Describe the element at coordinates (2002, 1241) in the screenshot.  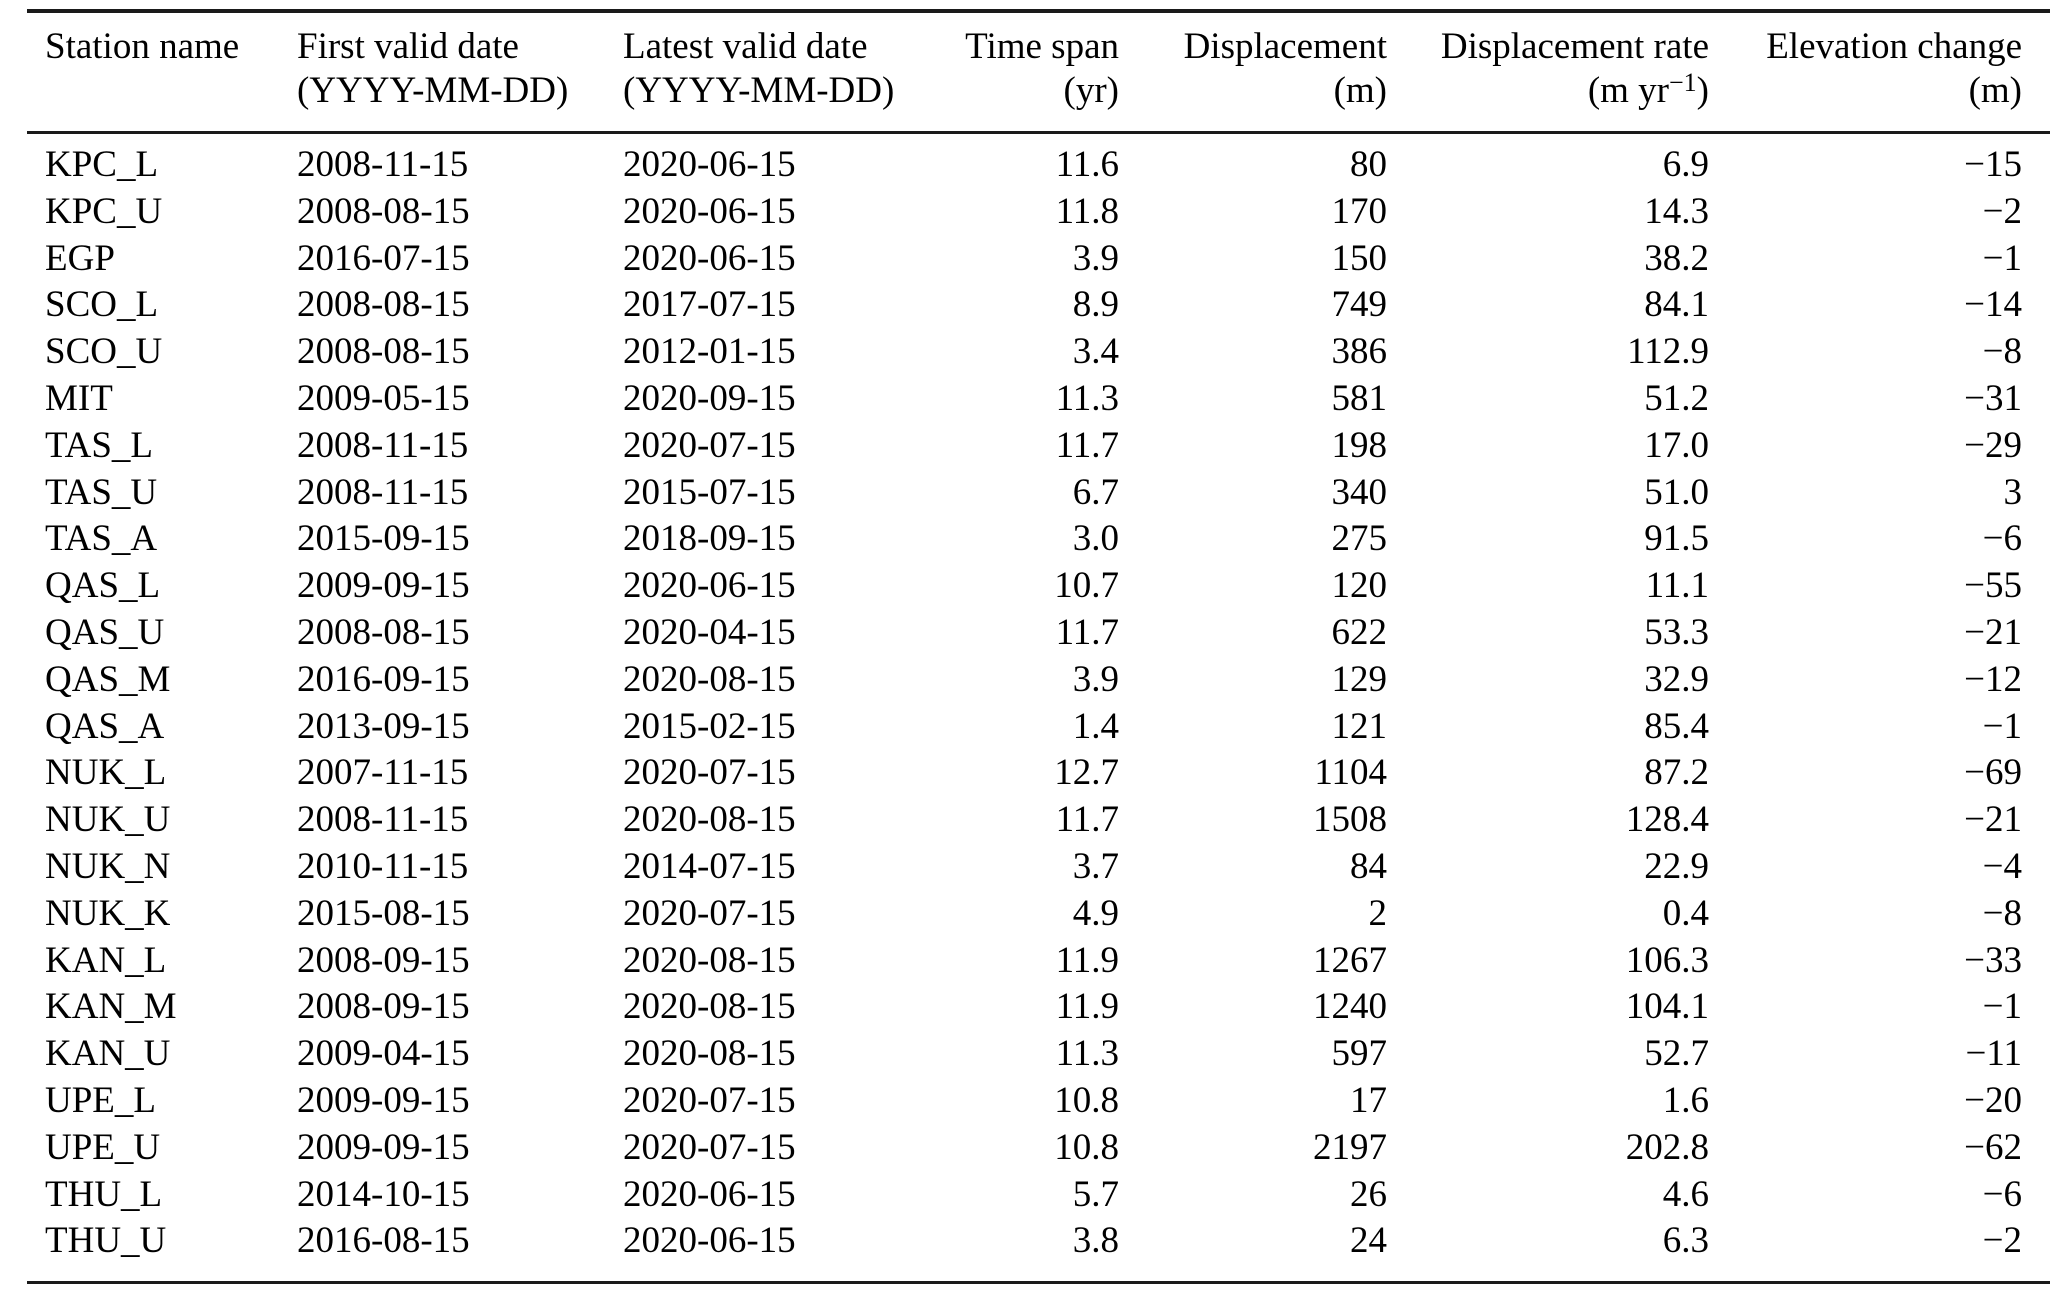
I see `cell-elevation-change: −2` at that location.